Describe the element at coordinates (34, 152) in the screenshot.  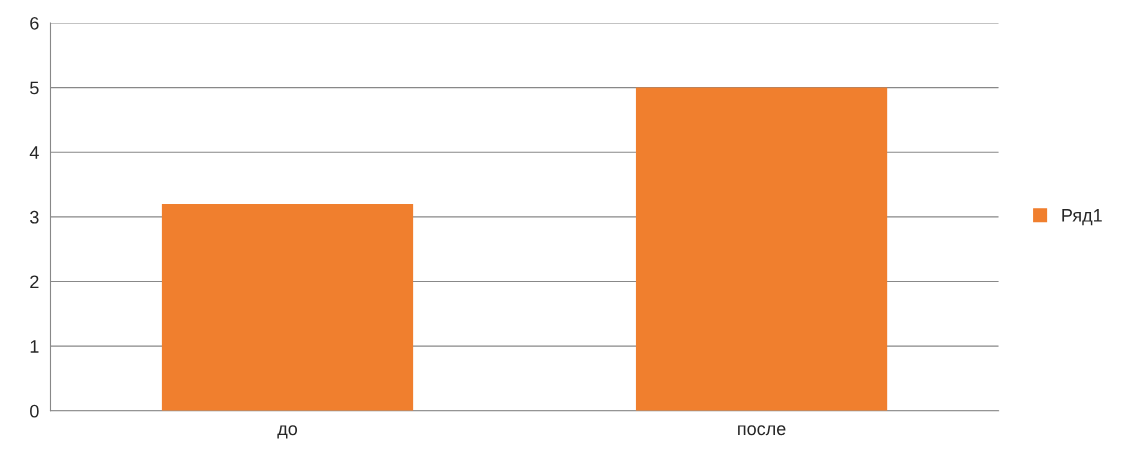
I see `y-tick-label: 4` at that location.